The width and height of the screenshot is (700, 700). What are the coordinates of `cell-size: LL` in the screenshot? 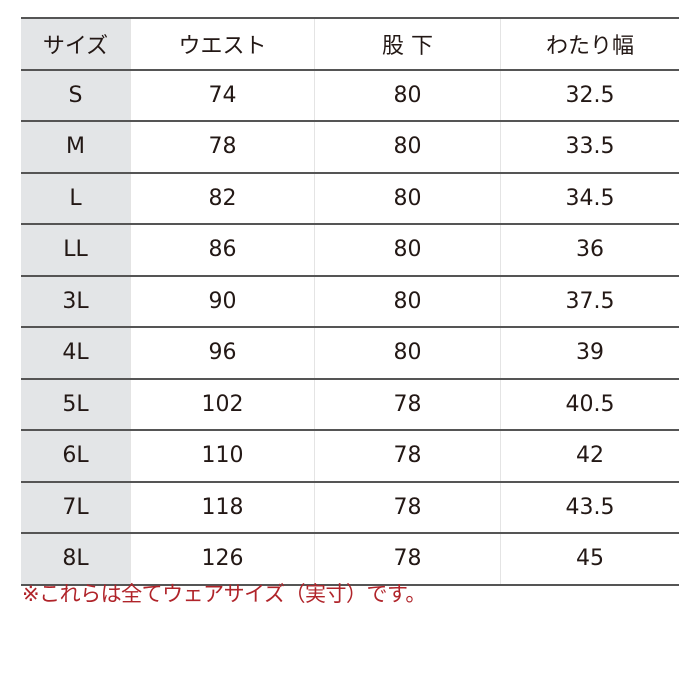 It's located at (76, 250).